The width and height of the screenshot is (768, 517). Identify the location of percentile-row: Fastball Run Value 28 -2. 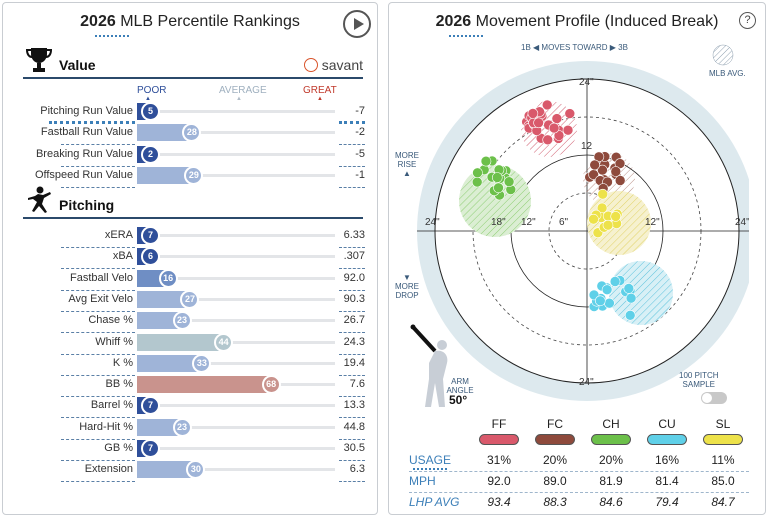
(190, 134).